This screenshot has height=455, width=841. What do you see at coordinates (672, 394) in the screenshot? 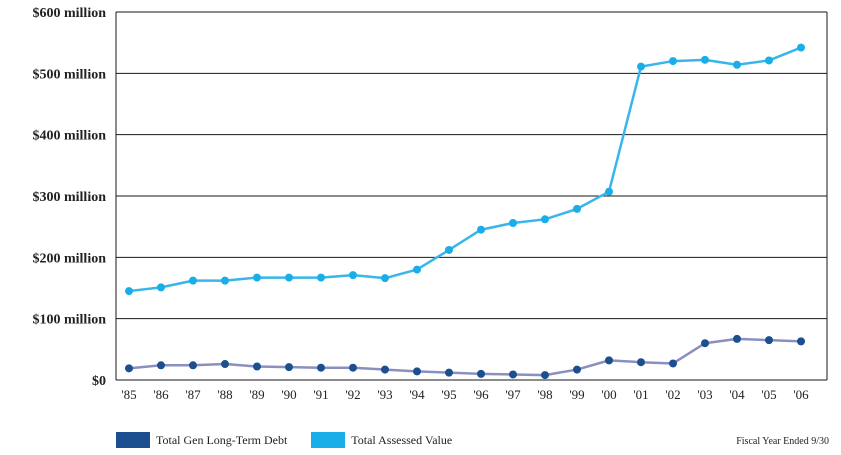
I see `x-tick-label: '02` at bounding box center [672, 394].